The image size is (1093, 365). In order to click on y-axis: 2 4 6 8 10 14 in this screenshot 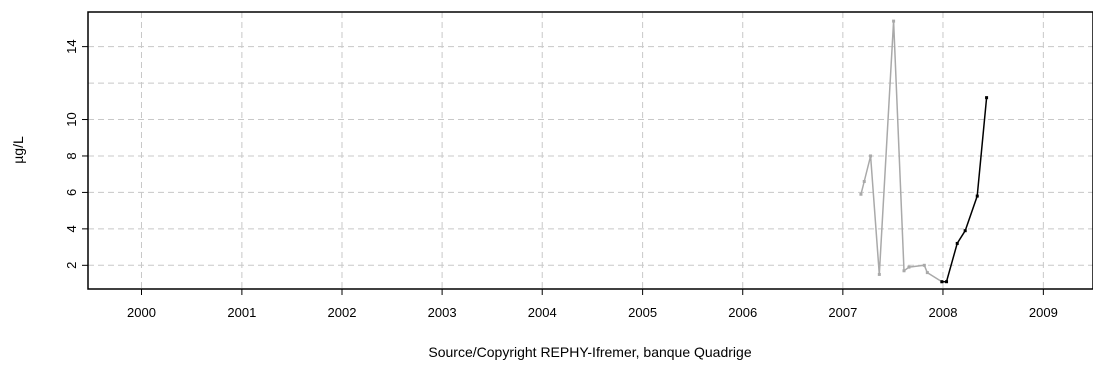, I will do `click(76, 154)`.